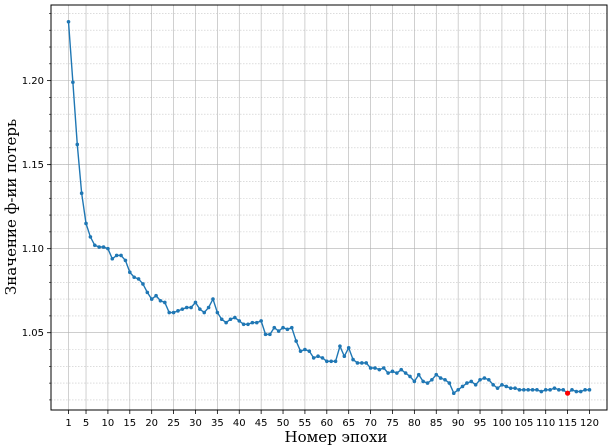 Image resolution: width=615 pixels, height=446 pixels. What do you see at coordinates (283, 423) in the screenshot?
I see `x-tick-label: 50` at bounding box center [283, 423].